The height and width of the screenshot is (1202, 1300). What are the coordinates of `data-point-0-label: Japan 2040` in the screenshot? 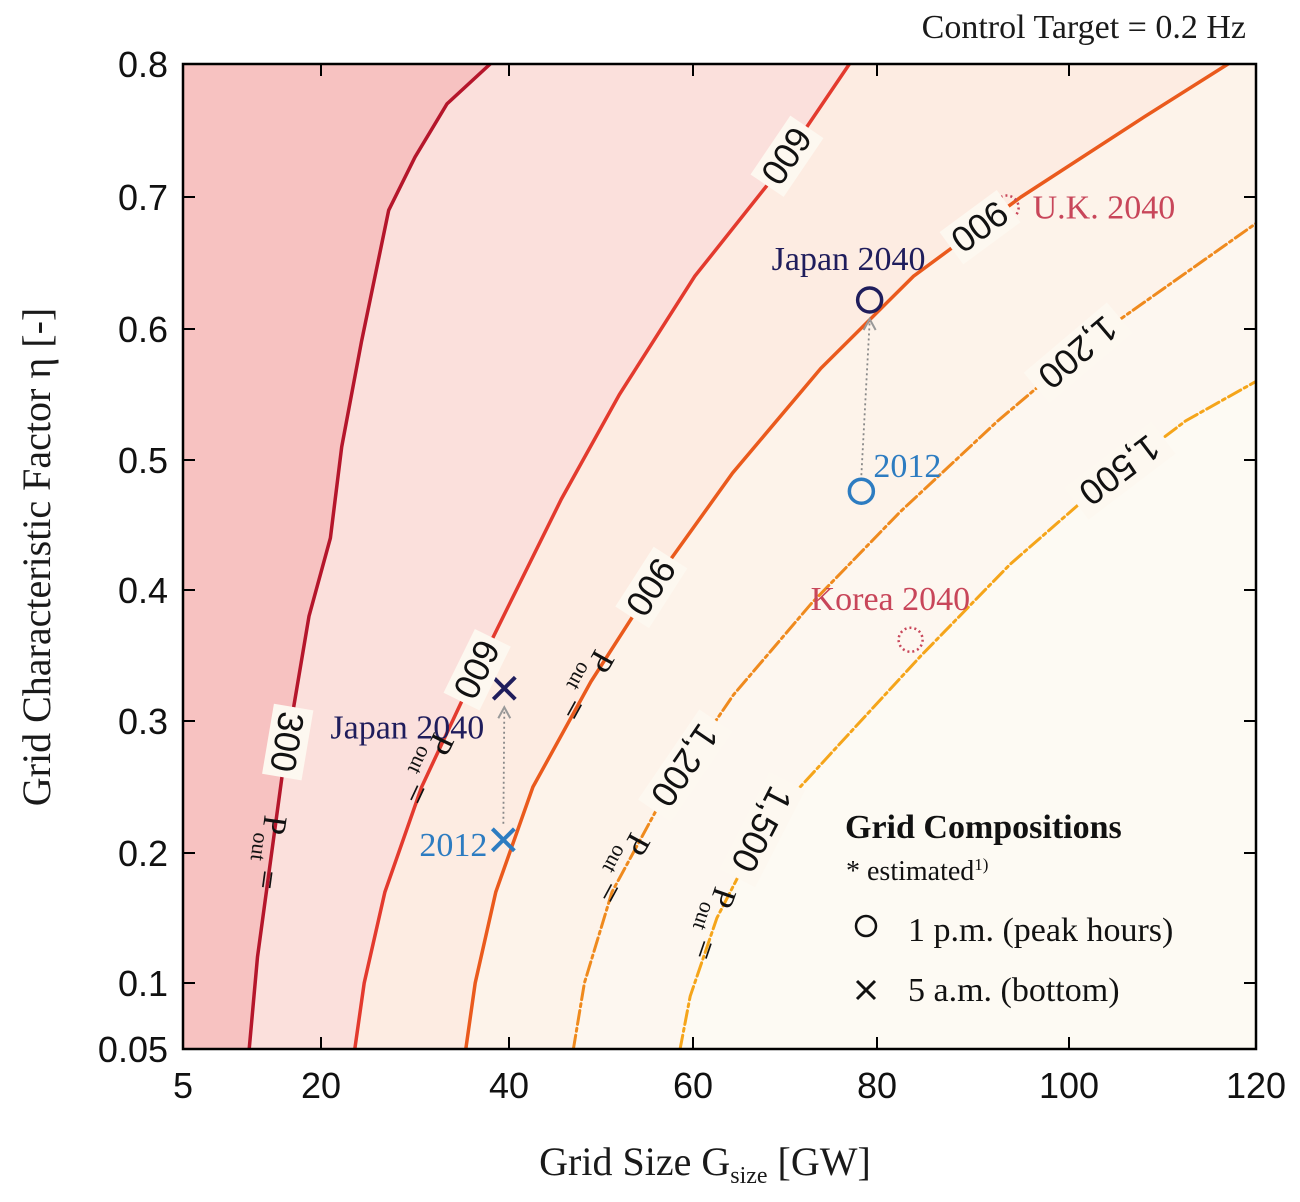 It's located at (849, 259).